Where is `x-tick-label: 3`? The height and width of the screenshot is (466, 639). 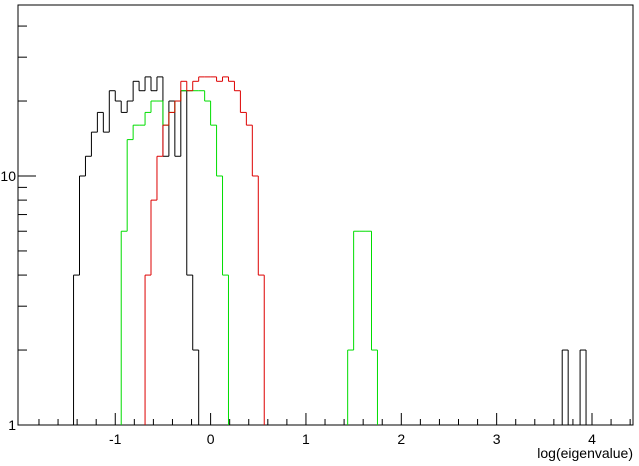
x-tick-label: 3 is located at coordinates (497, 439).